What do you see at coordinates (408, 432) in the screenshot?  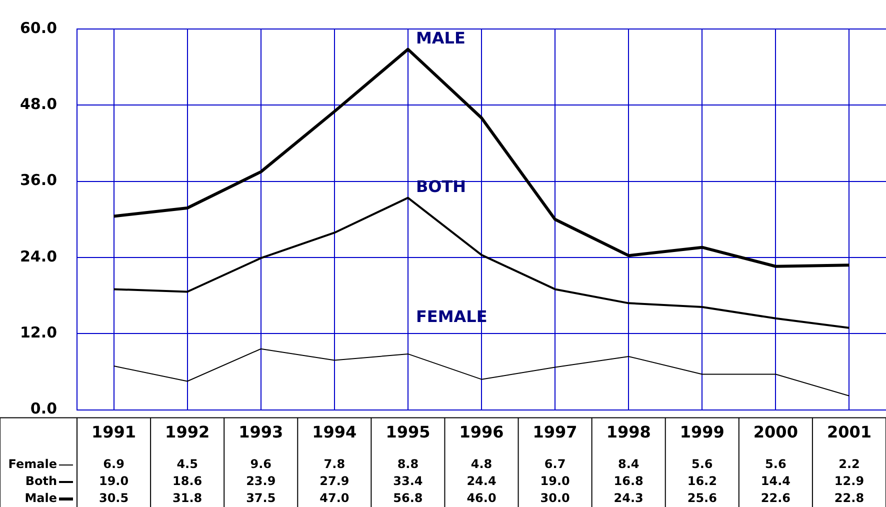 I see `x-tick-label: 1995` at bounding box center [408, 432].